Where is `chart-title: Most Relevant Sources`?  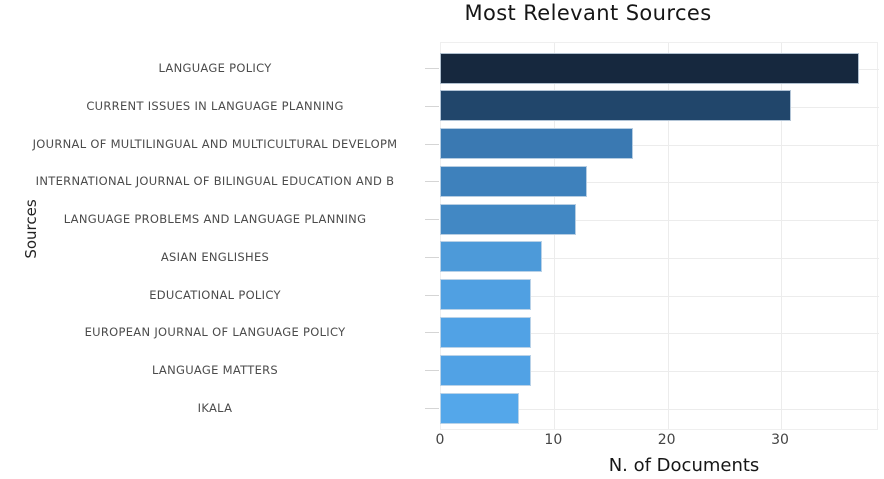 chart-title: Most Relevant Sources is located at coordinates (588, 13).